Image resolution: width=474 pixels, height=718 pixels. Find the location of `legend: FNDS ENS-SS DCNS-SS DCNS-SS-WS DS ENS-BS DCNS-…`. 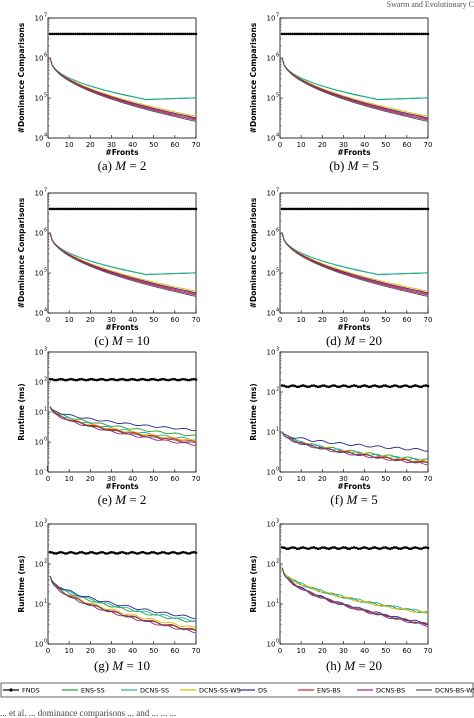

legend: FNDS ENS-SS DCNS-SS DCNS-SS-WS DS ENS-BS DCNS-… is located at coordinates (237, 690).